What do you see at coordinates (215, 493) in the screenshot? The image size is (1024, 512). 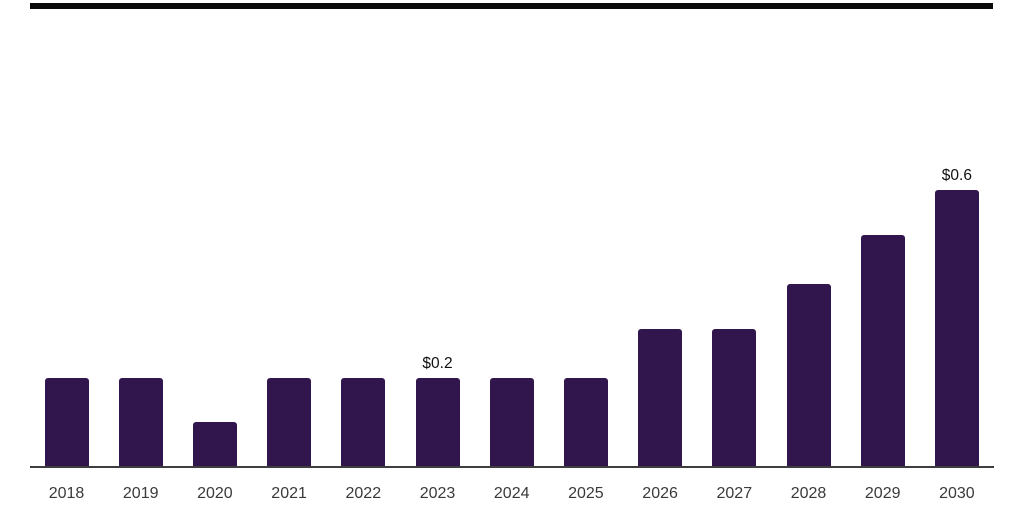 I see `x-tick-label-2020: 2020` at bounding box center [215, 493].